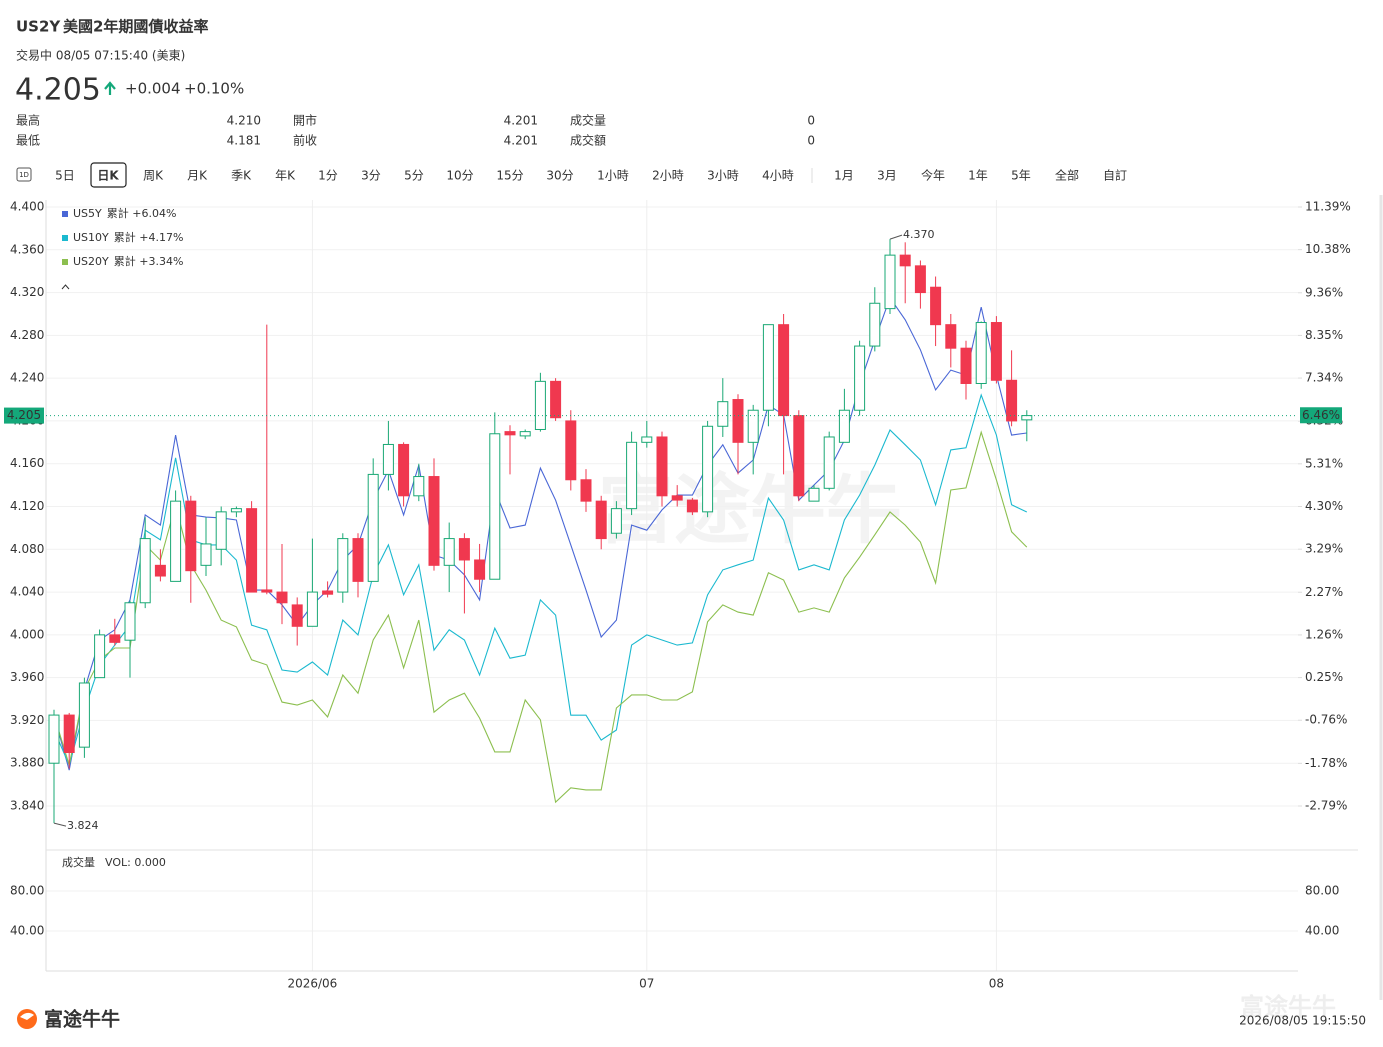  I want to click on period-button: 季K, so click(241, 176).